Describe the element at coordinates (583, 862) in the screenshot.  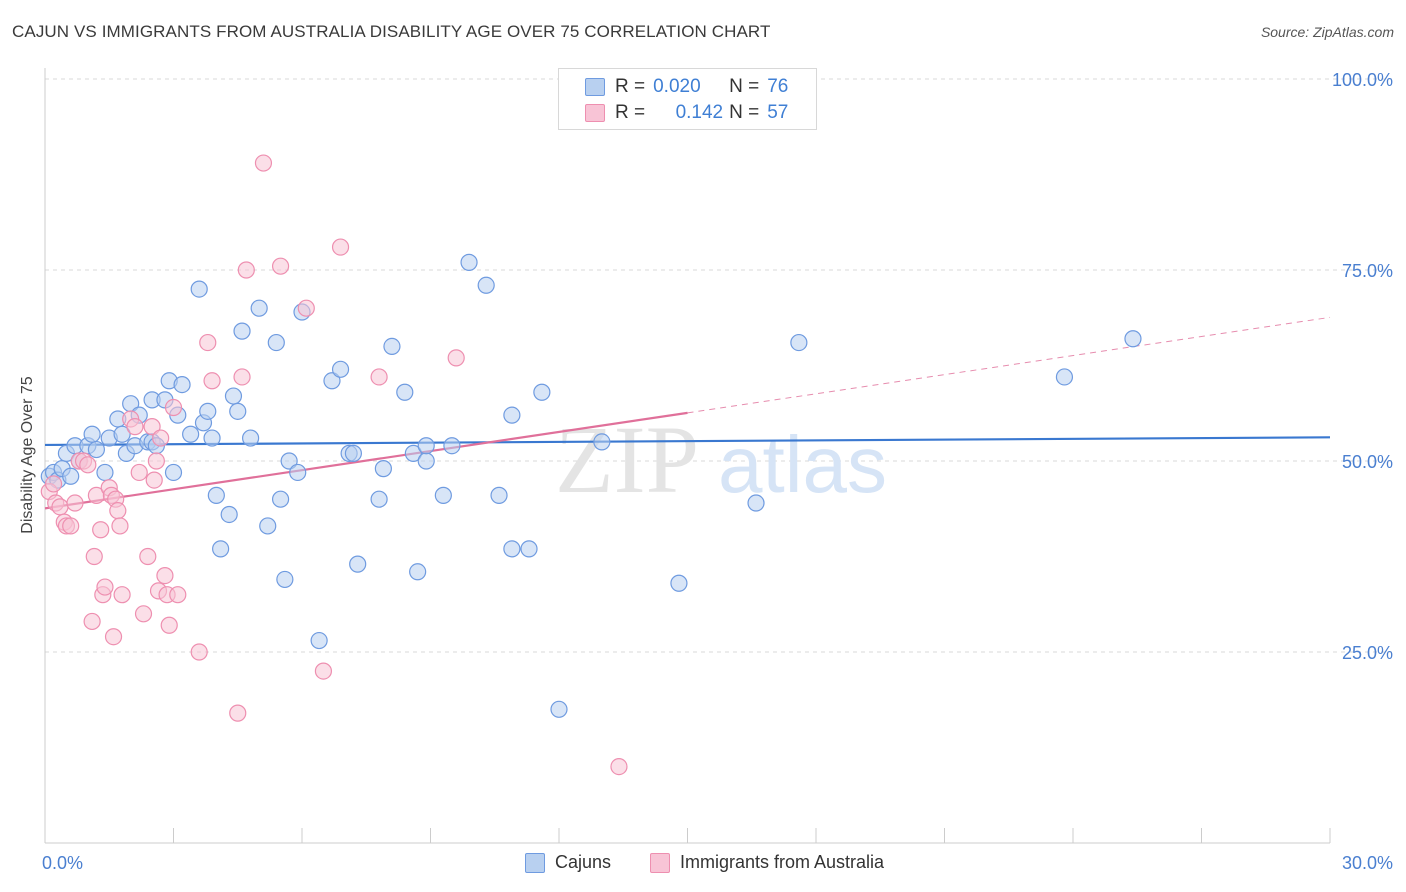
I see `legend-label-cajuns: Cajuns` at that location.